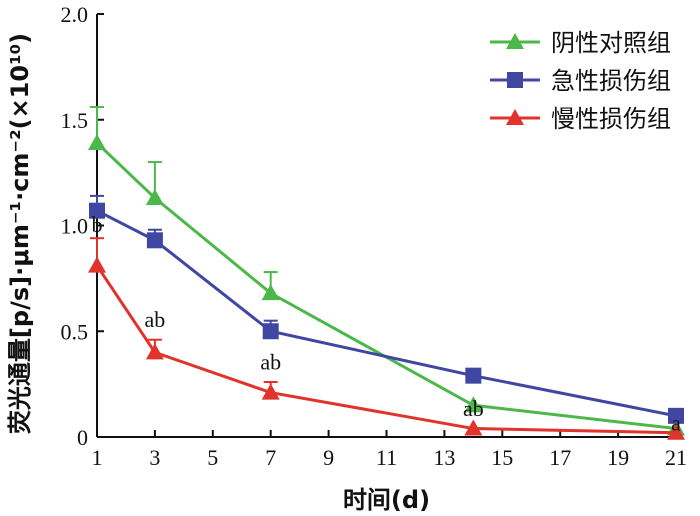 The width and height of the screenshot is (700, 516). I want to click on y-tick-label: 0, so click(82, 437).